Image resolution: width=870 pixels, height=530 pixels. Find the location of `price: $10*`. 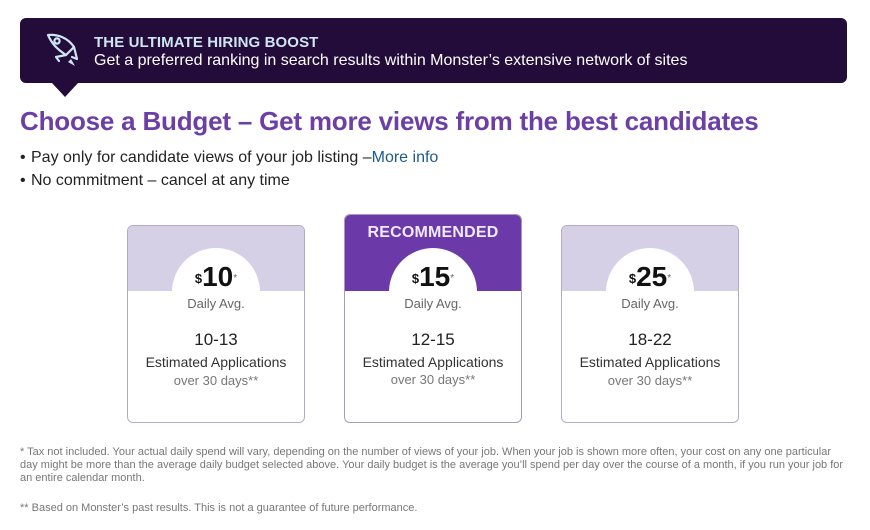

price: $10* is located at coordinates (216, 277).